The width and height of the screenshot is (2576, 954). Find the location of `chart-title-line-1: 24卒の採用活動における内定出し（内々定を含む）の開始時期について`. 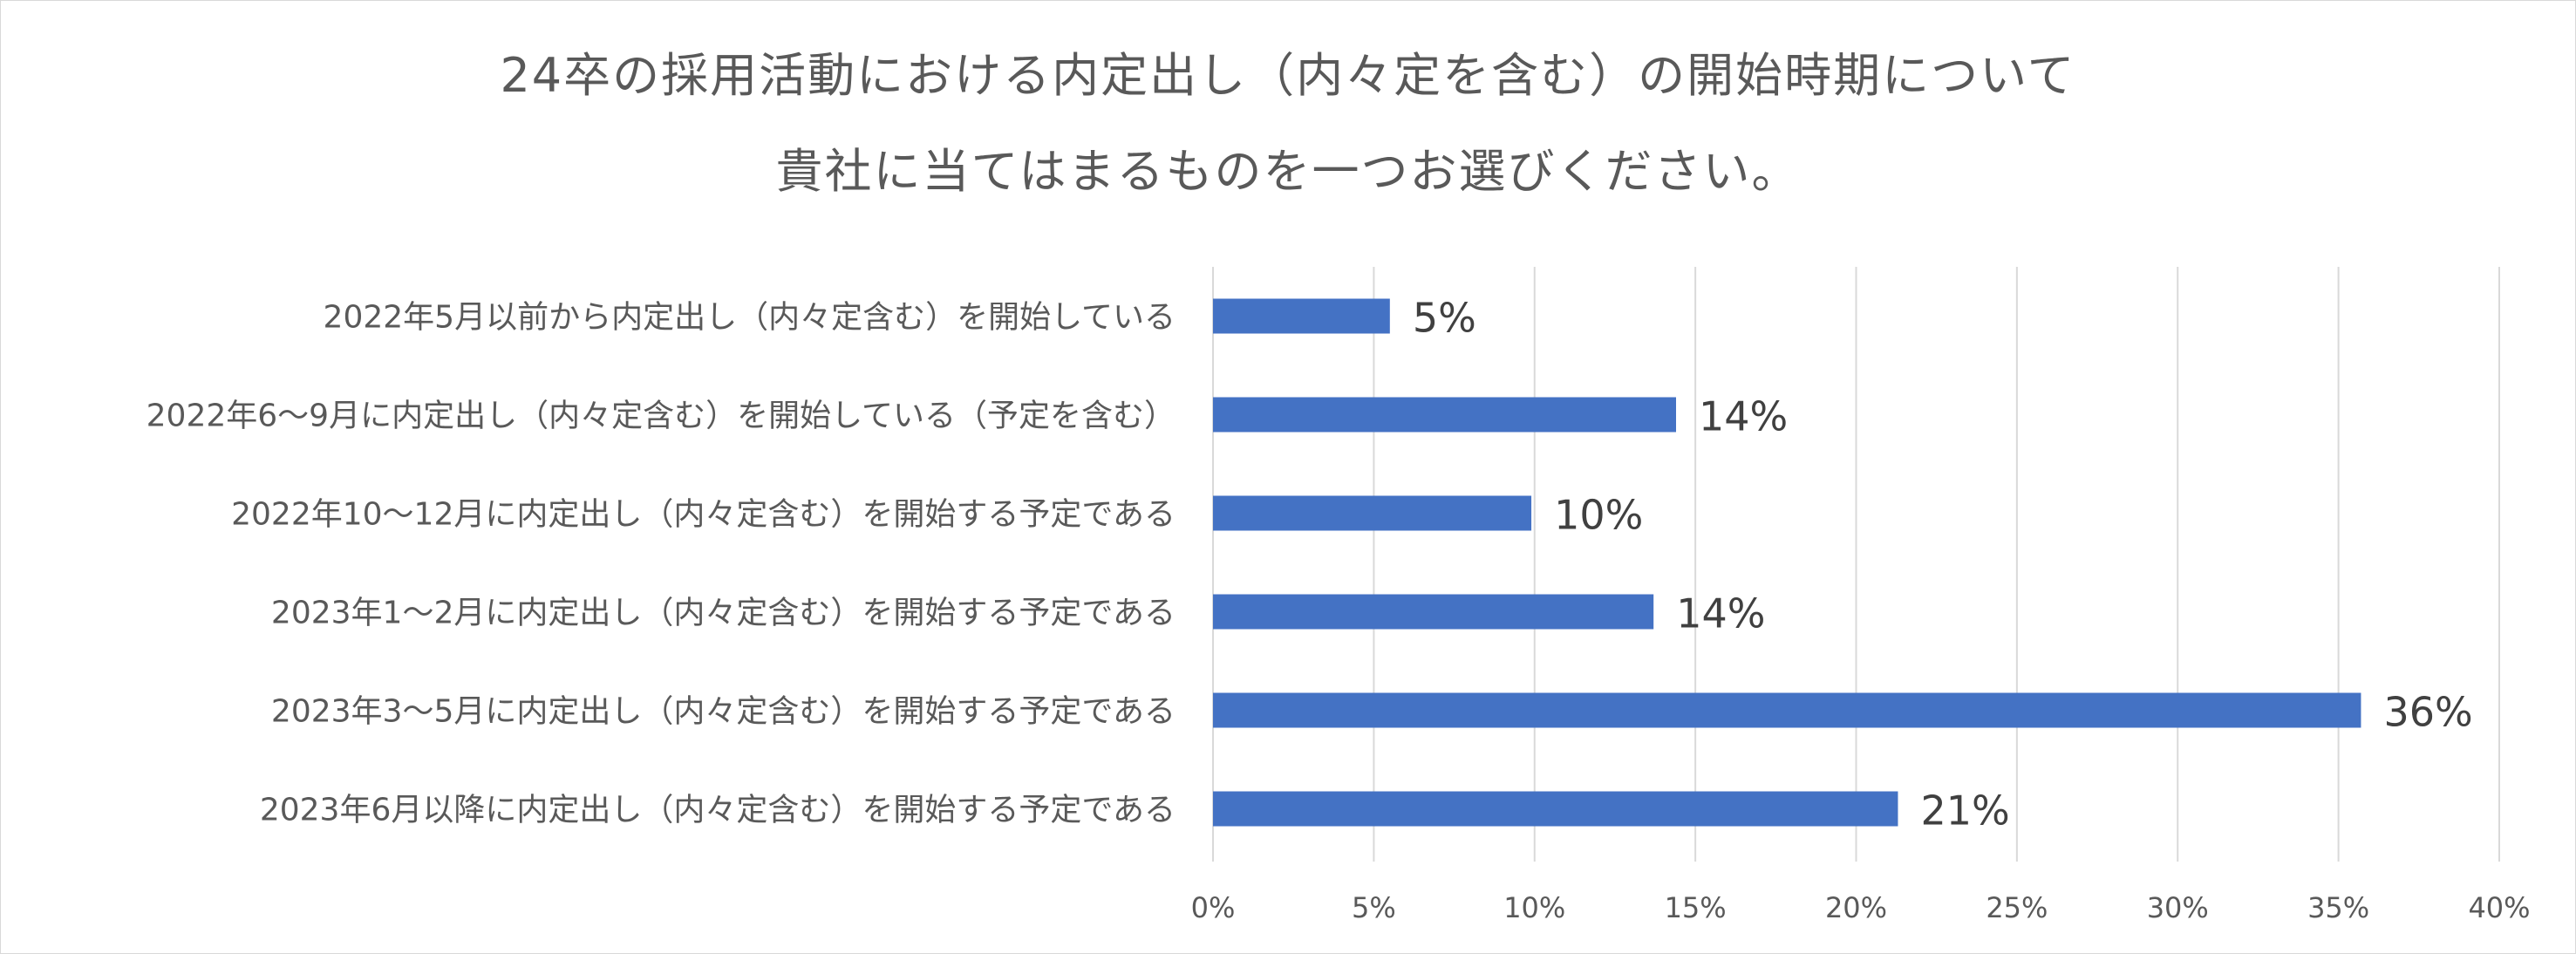

chart-title-line-1: 24卒の採用活動における内定出し（内々定を含む）の開始時期について is located at coordinates (1288, 75).